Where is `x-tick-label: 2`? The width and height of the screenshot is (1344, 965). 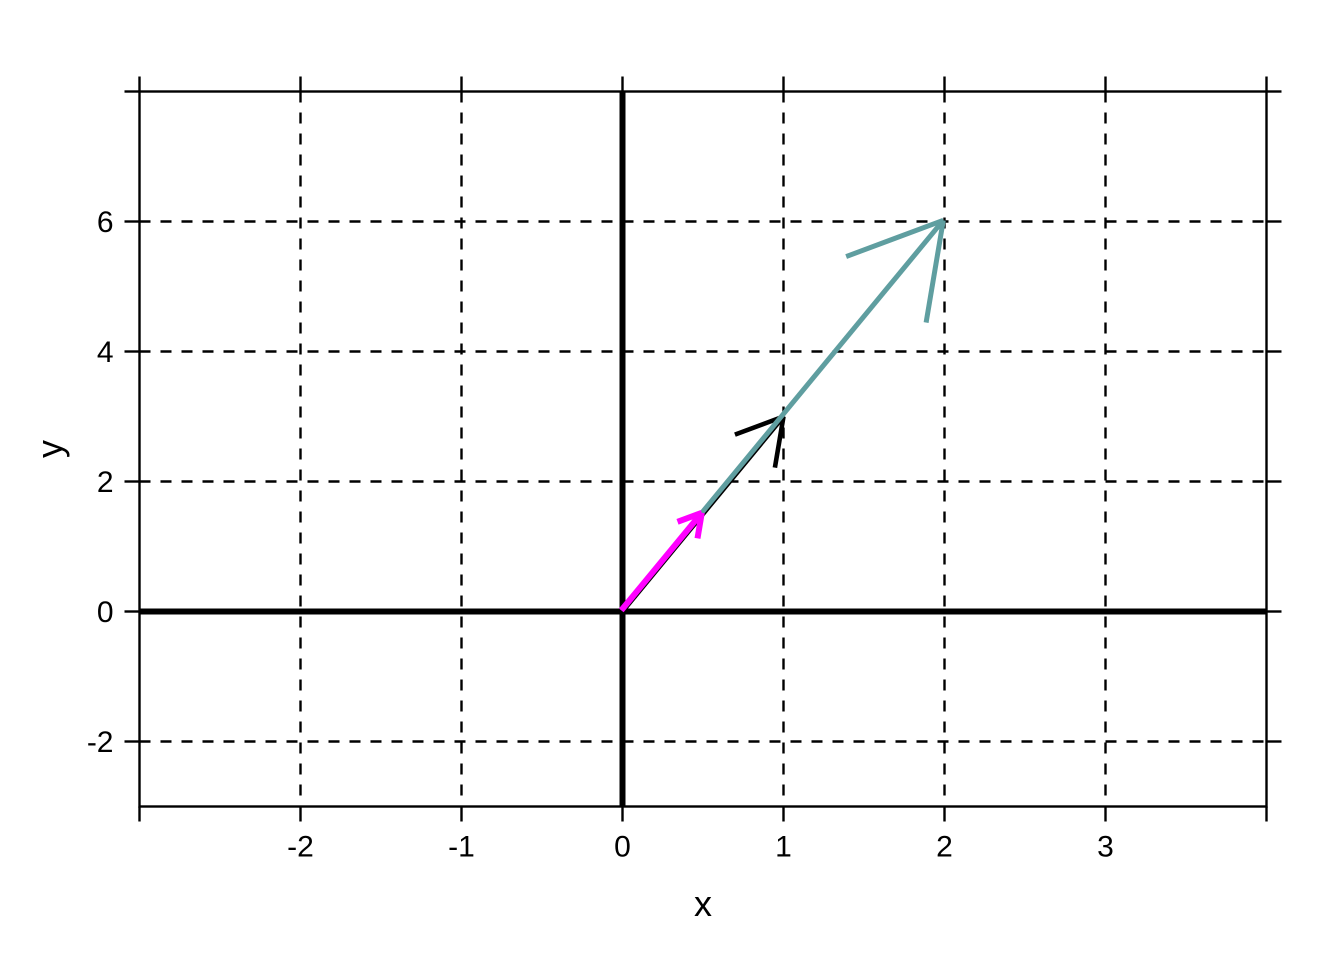
x-tick-label: 2 is located at coordinates (944, 847).